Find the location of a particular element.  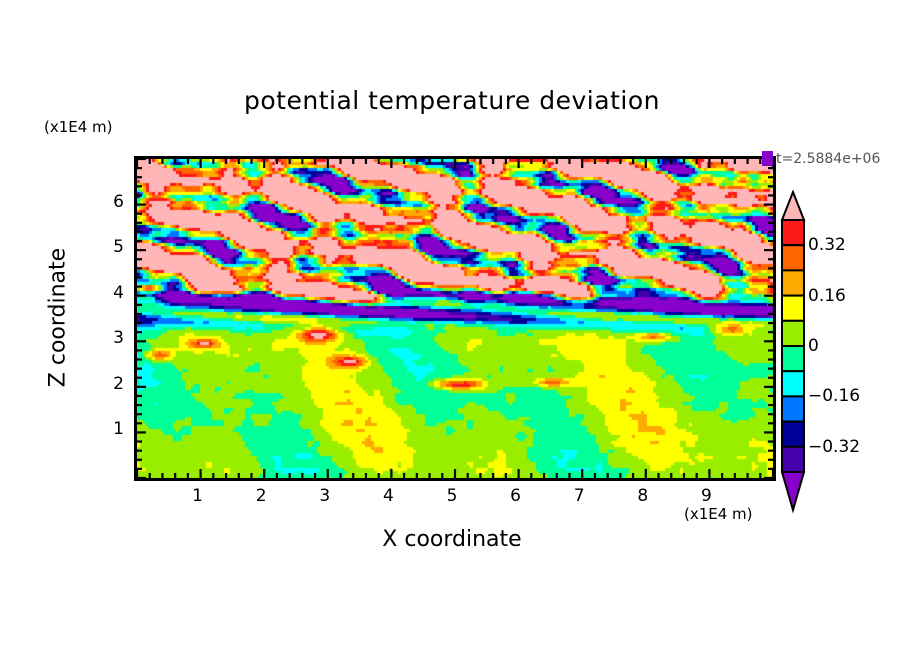

y-tick-label: 3 is located at coordinates (118, 338).